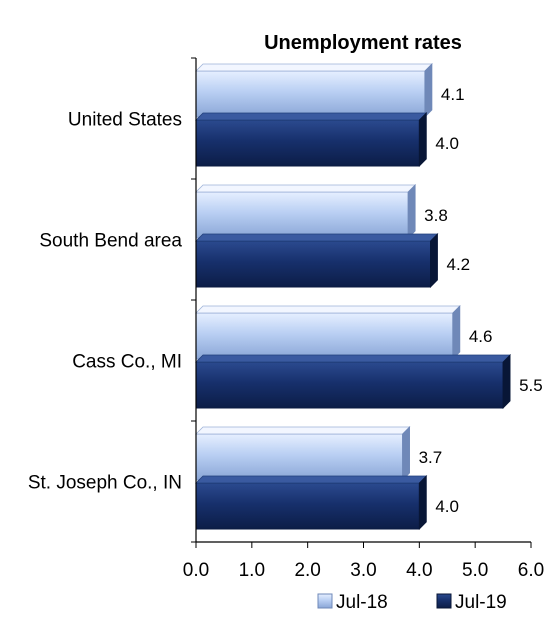 The width and height of the screenshot is (548, 618). What do you see at coordinates (252, 570) in the screenshot?
I see `x-tick-label: 1.0` at bounding box center [252, 570].